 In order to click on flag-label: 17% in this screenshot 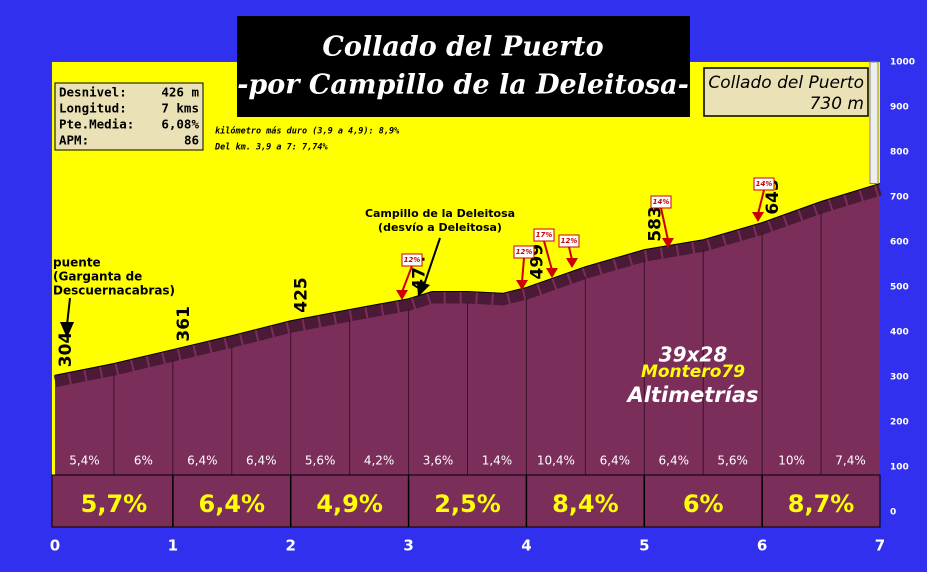, I will do `click(544, 235)`.